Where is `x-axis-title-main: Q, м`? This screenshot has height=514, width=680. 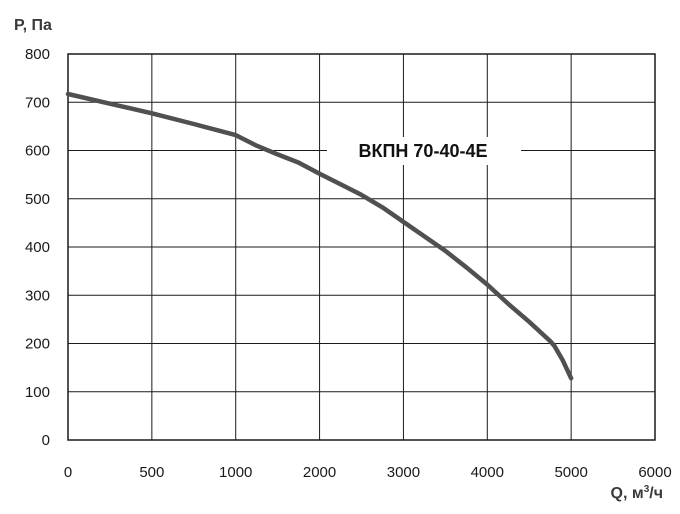 x-axis-title-main: Q, м is located at coordinates (627, 493).